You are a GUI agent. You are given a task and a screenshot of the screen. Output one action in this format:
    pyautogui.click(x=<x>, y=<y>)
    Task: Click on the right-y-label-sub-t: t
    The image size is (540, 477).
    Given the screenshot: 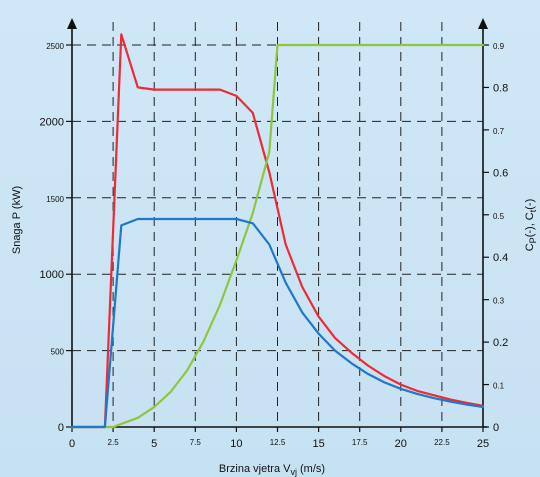 What is the action you would take?
    pyautogui.click(x=533, y=210)
    